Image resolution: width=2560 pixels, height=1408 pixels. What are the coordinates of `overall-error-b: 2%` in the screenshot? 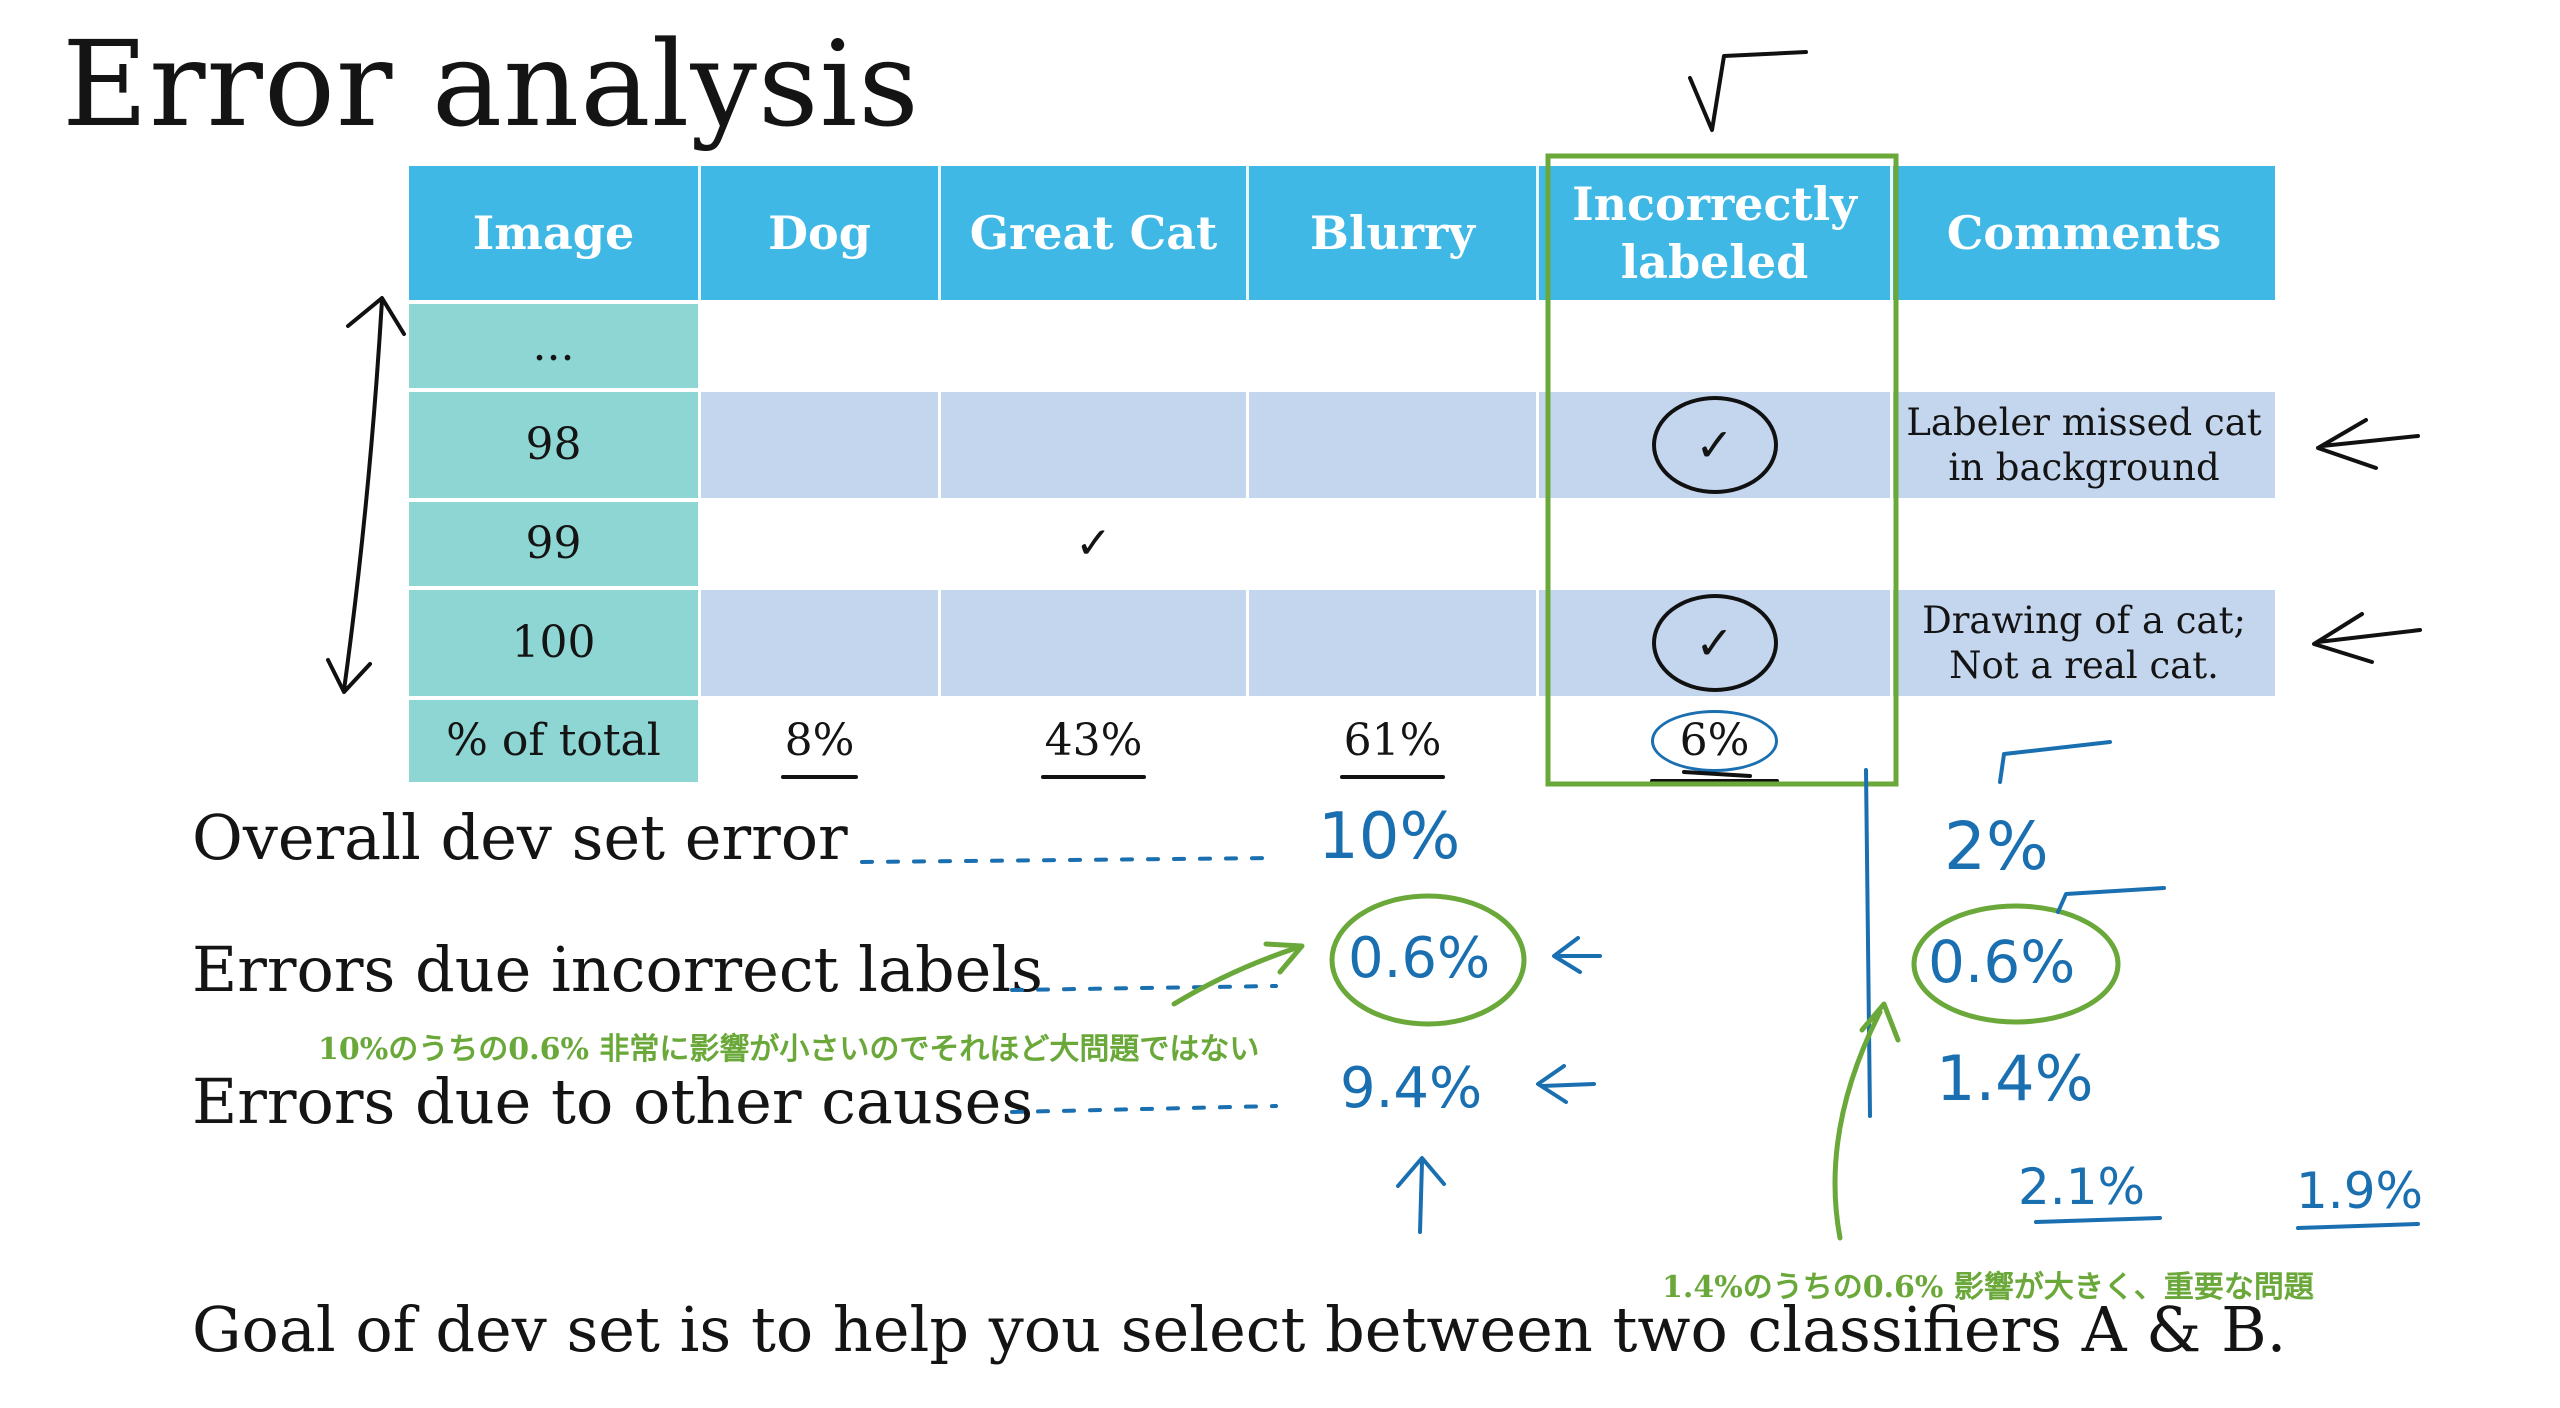 It's located at (1996, 846).